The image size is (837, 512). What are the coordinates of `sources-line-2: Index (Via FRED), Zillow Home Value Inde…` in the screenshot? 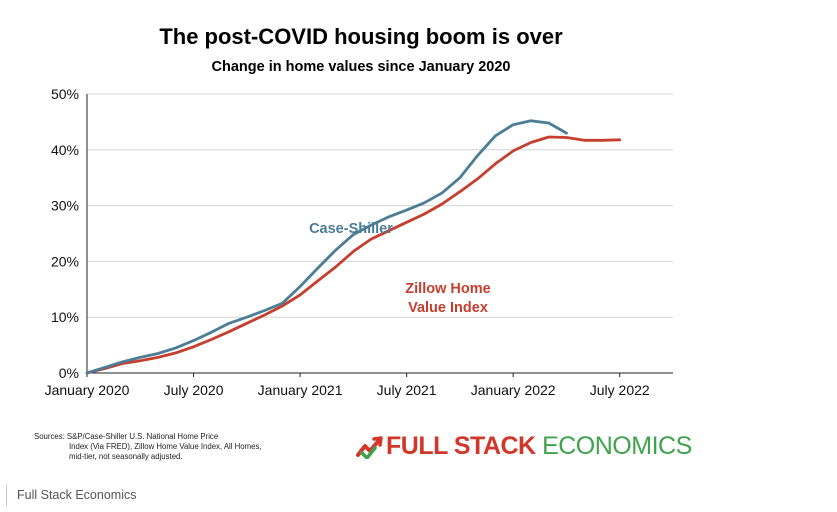 It's located at (165, 446).